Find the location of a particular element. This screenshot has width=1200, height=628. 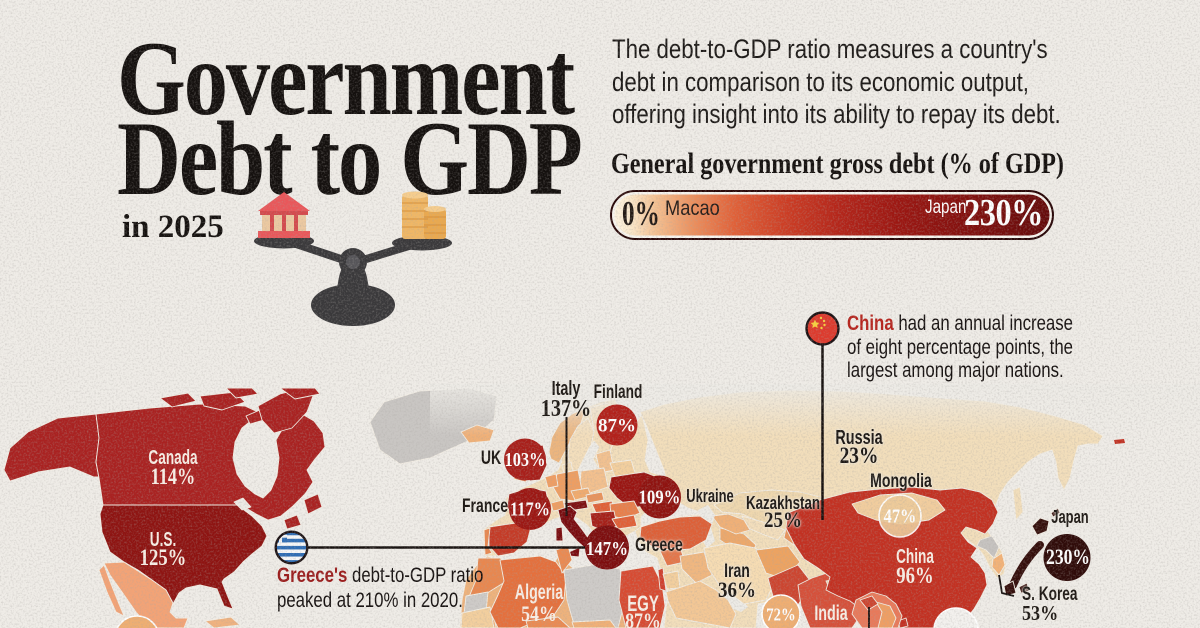

svg-text: 47% is located at coordinates (900, 516).